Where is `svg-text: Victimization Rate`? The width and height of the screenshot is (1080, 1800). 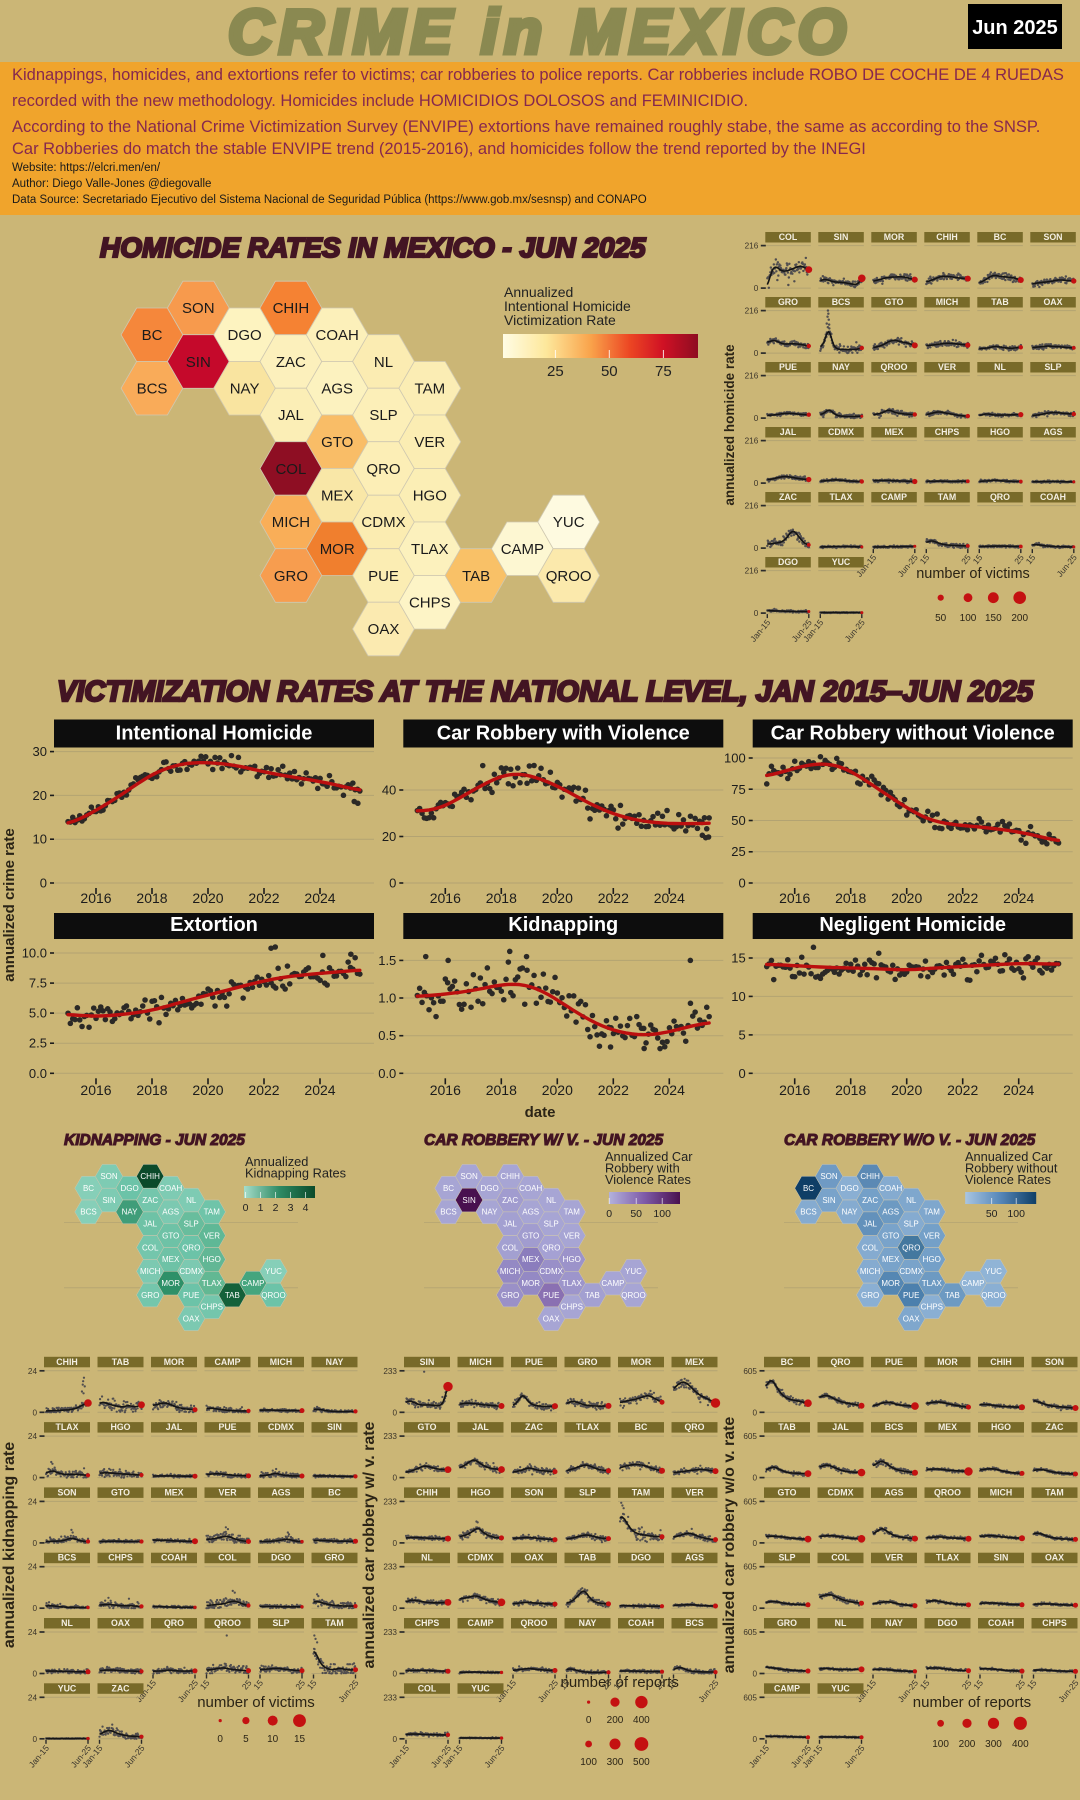 svg-text: Victimization Rate is located at coordinates (560, 320).